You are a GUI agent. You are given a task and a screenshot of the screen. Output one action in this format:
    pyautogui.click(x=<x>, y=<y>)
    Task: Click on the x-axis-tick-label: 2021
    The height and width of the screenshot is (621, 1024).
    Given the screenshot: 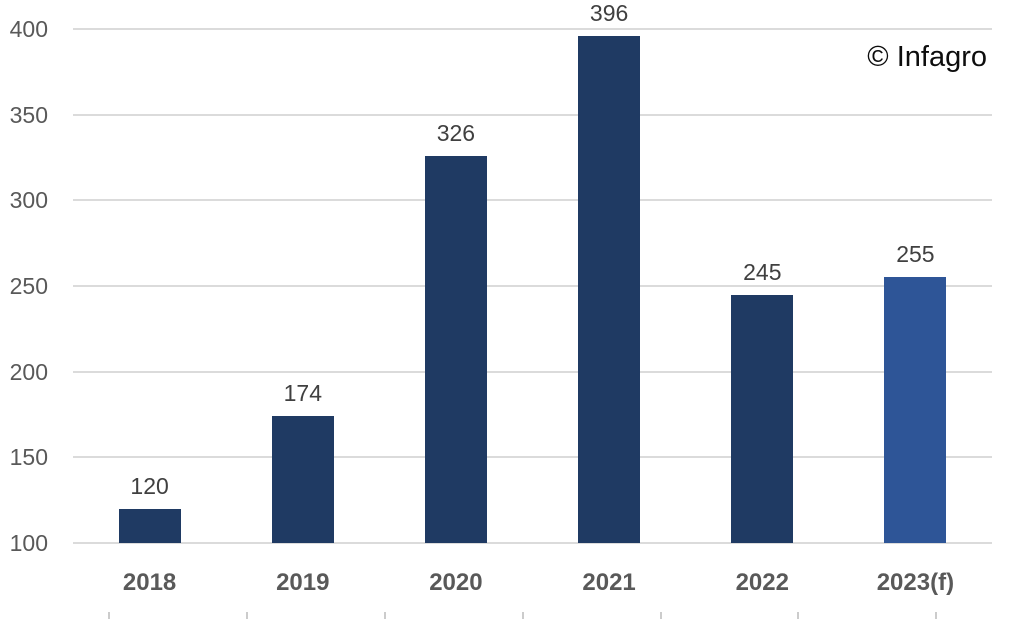 What is the action you would take?
    pyautogui.click(x=609, y=582)
    